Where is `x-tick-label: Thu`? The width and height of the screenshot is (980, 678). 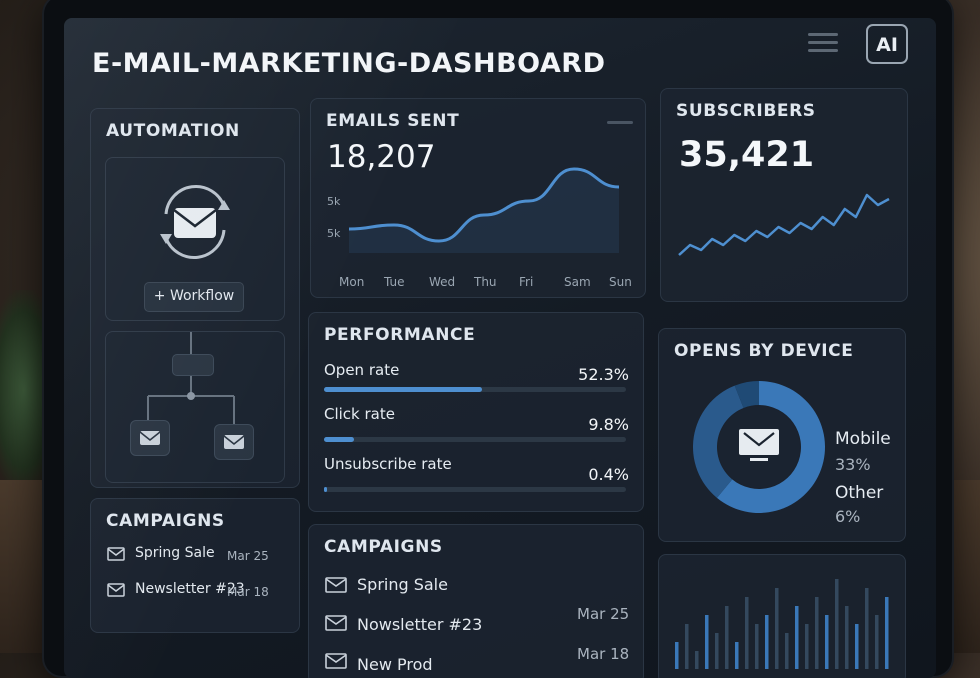 x-tick-label: Thu is located at coordinates (485, 282).